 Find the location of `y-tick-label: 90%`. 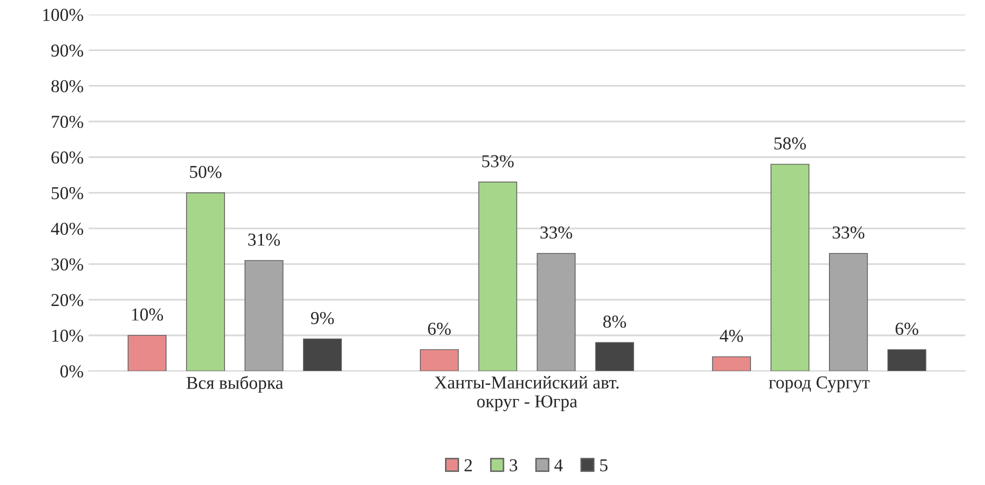

y-tick-label: 90% is located at coordinates (67, 50).